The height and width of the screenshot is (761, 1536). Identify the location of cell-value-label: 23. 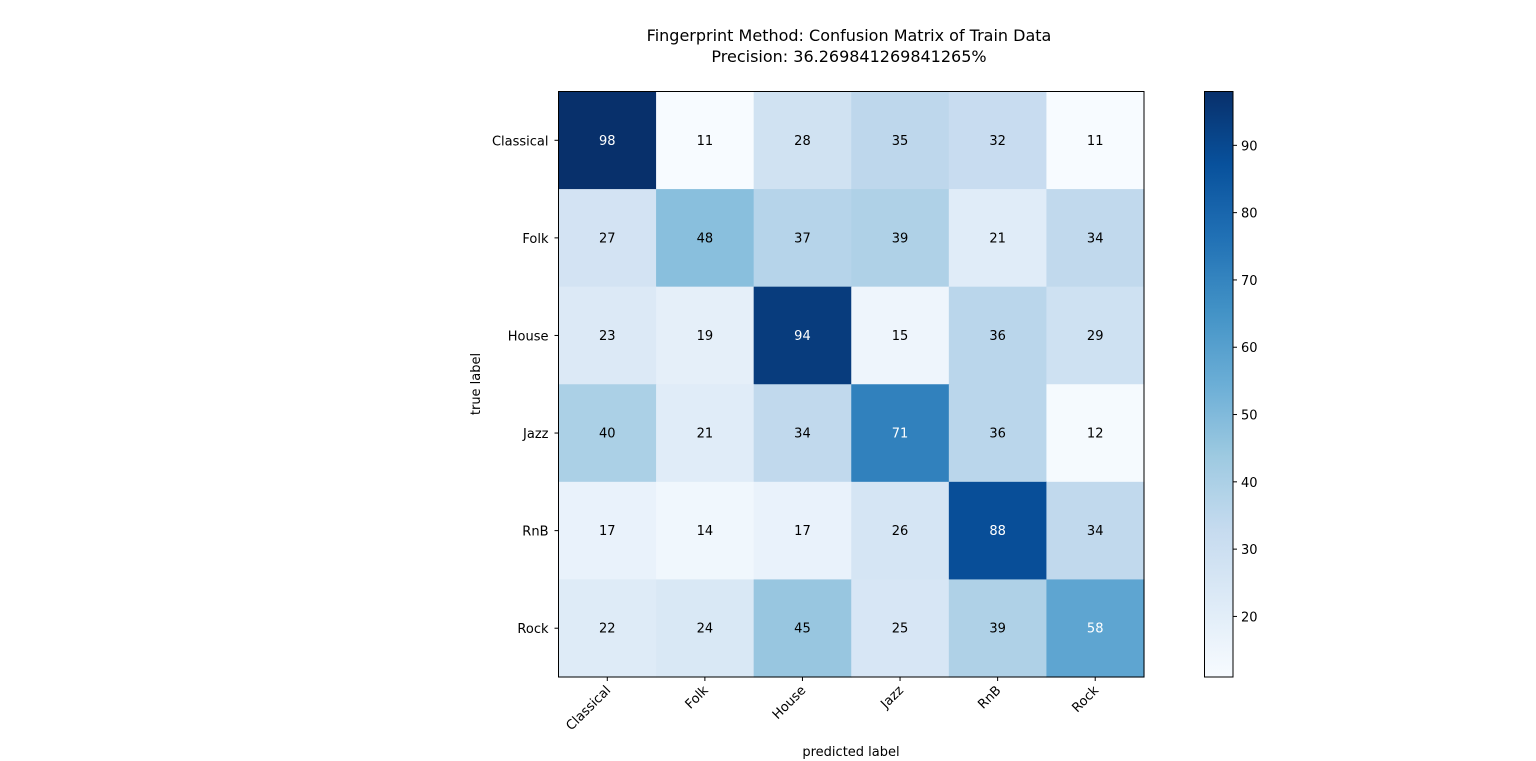
(607, 336).